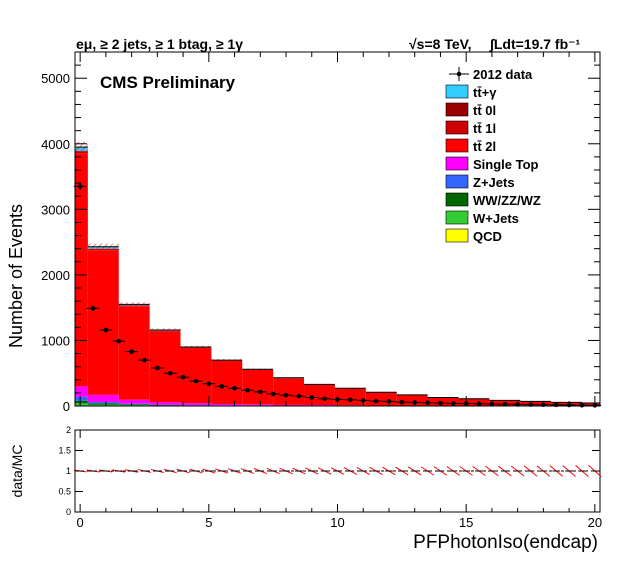 The width and height of the screenshot is (631, 577). What do you see at coordinates (484, 146) in the screenshot?
I see `legend-label: tt̄ 2l` at bounding box center [484, 146].